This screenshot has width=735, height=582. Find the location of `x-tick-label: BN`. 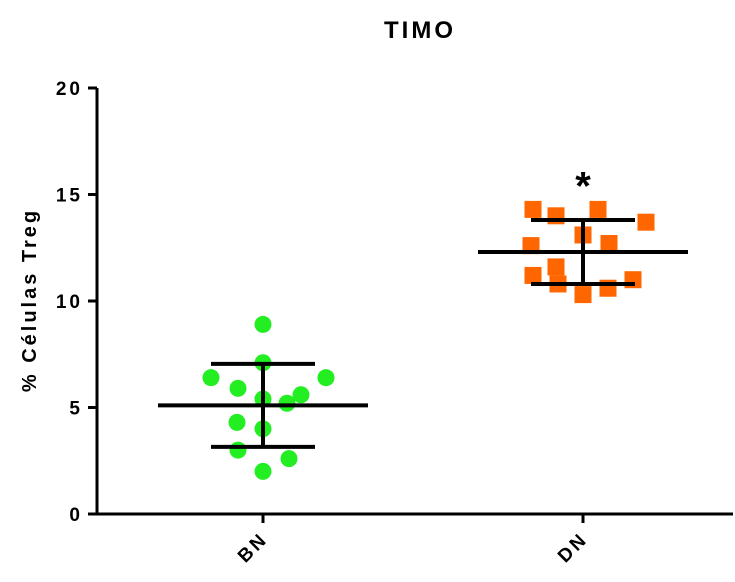

x-tick-label: BN is located at coordinates (253, 548).